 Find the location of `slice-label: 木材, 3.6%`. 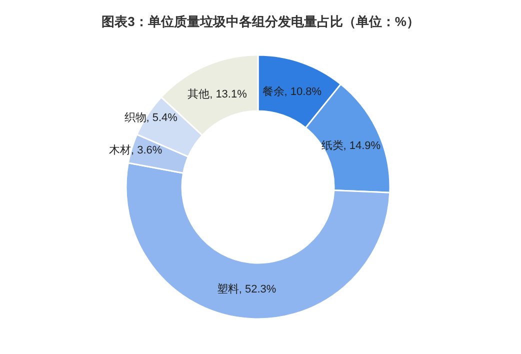

slice-label: 木材, 3.6% is located at coordinates (135, 150).